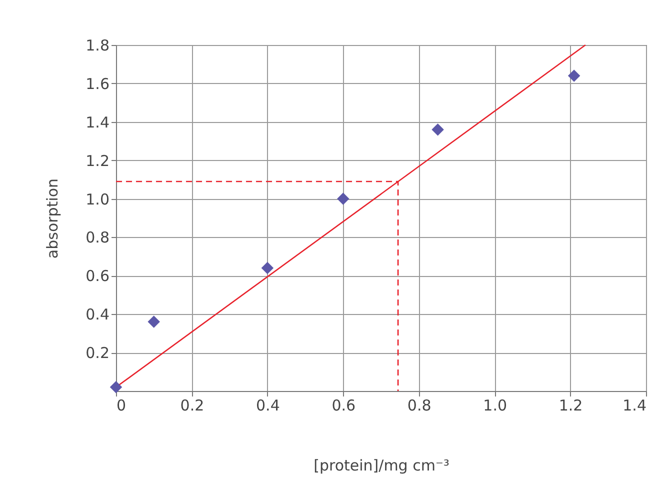 Image resolution: width=658 pixels, height=496 pixels. Describe the element at coordinates (98, 353) in the screenshot. I see `y-tick-label: 0.2` at that location.